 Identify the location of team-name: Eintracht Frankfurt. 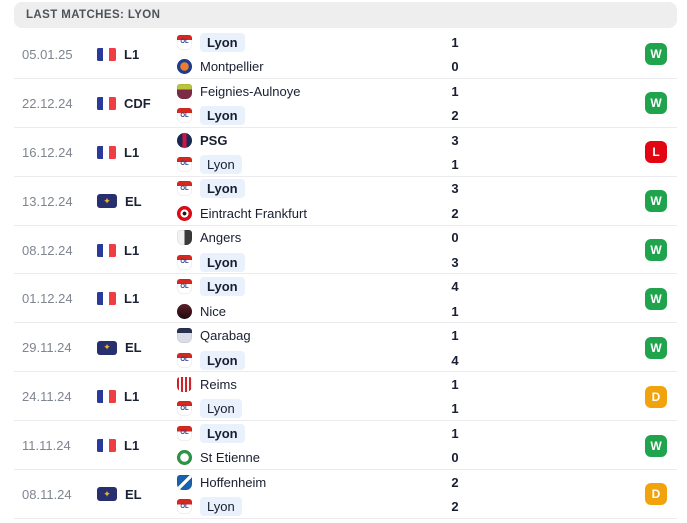
(253, 213).